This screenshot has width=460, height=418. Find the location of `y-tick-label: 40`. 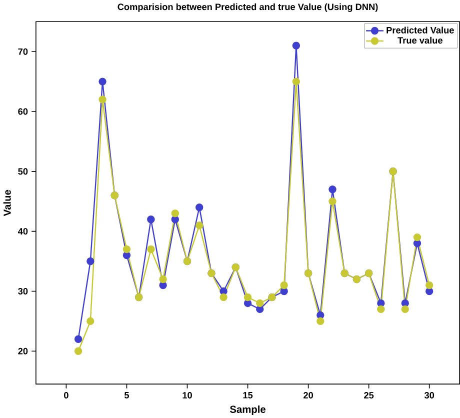

y-tick-label: 40 is located at coordinates (23, 231).